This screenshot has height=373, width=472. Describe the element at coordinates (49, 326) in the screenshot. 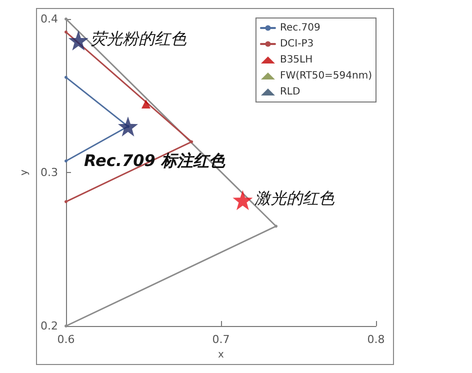

I see `y-tick-label: 0.2` at that location.